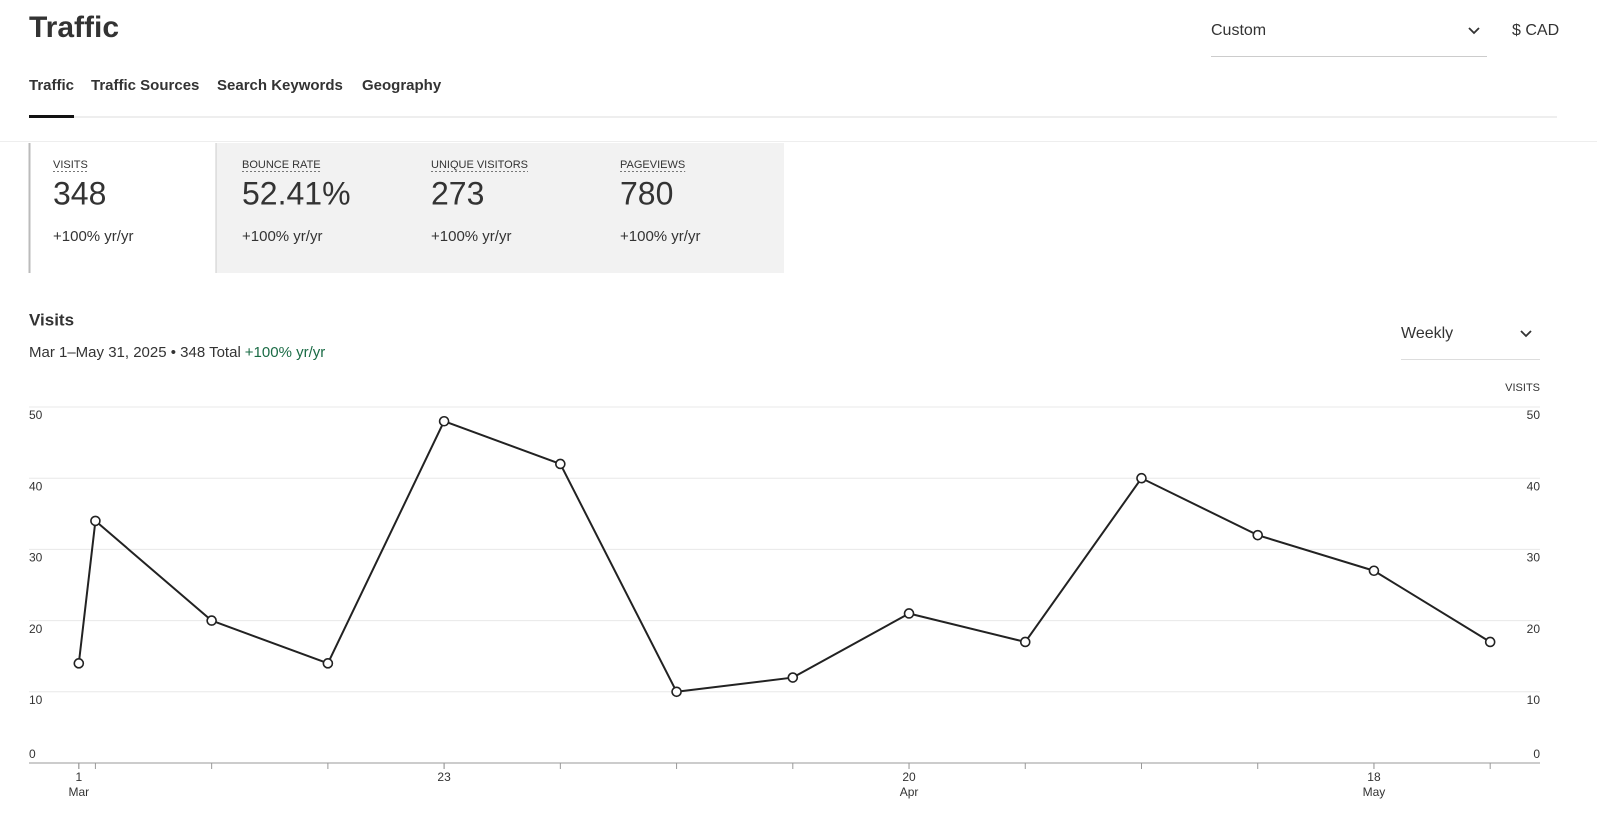 This screenshot has width=1597, height=825. Describe the element at coordinates (74, 27) in the screenshot. I see `page-title: Traffic` at that location.